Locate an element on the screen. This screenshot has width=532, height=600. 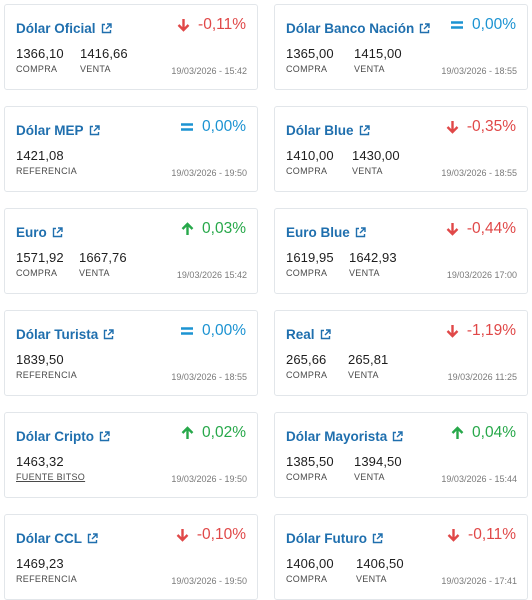
source-link: FUENTE BITSO is located at coordinates (51, 477).